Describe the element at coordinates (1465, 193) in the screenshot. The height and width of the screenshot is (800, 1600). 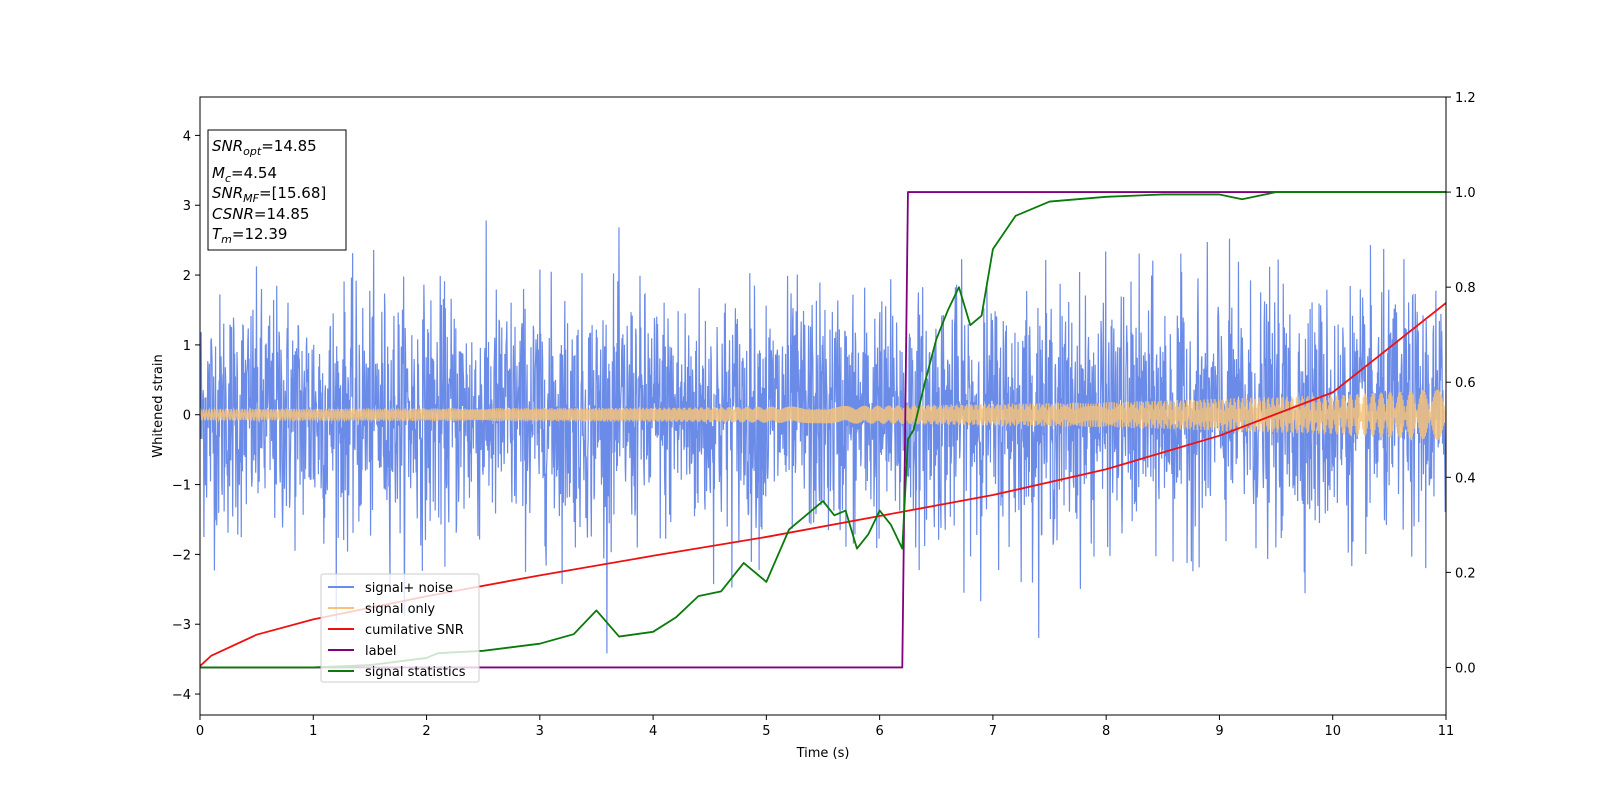
I see `y2-tick-label: 1.0` at that location.